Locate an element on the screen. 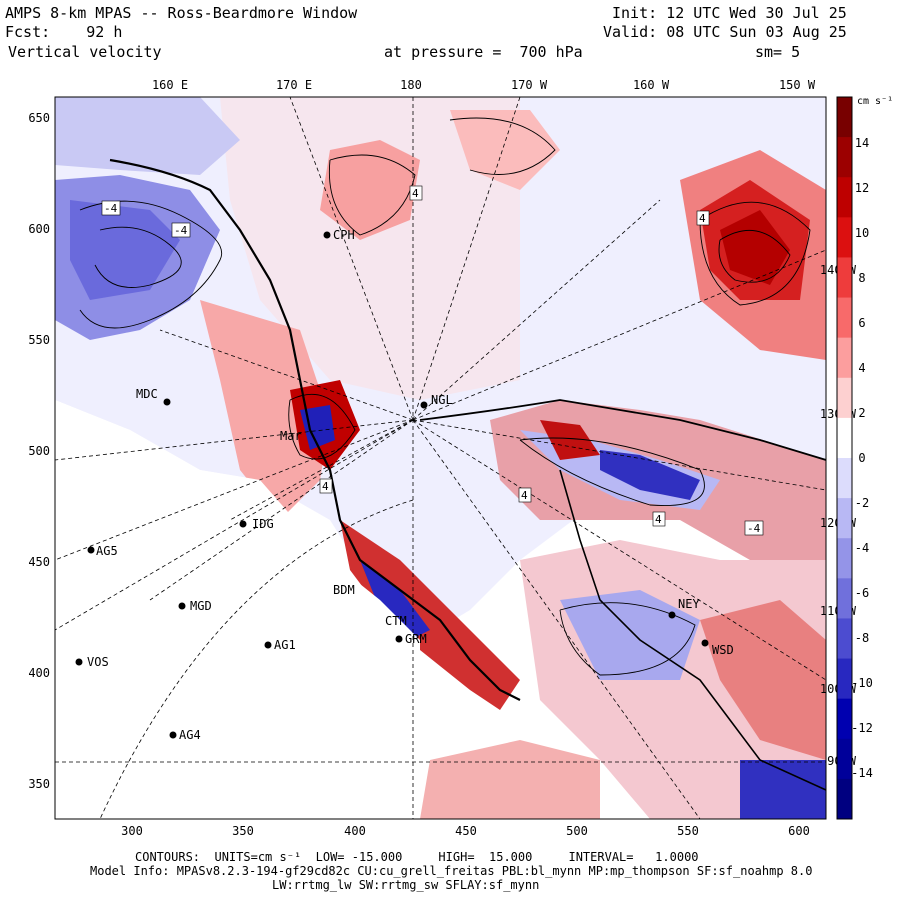 This screenshot has height=900, width=900. valid-time: Valid: 08 UTC Sun 03 Aug 25 is located at coordinates (725, 32).